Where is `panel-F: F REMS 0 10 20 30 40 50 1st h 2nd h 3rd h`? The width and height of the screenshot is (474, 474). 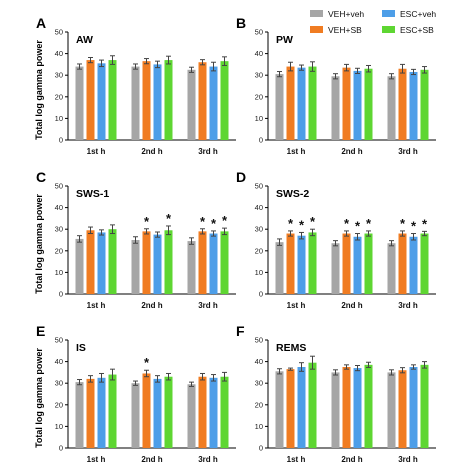
panel-F: F REMS 0 10 20 30 40 50 1st h 2nd h 3rd h is located at coordinates (336, 393).